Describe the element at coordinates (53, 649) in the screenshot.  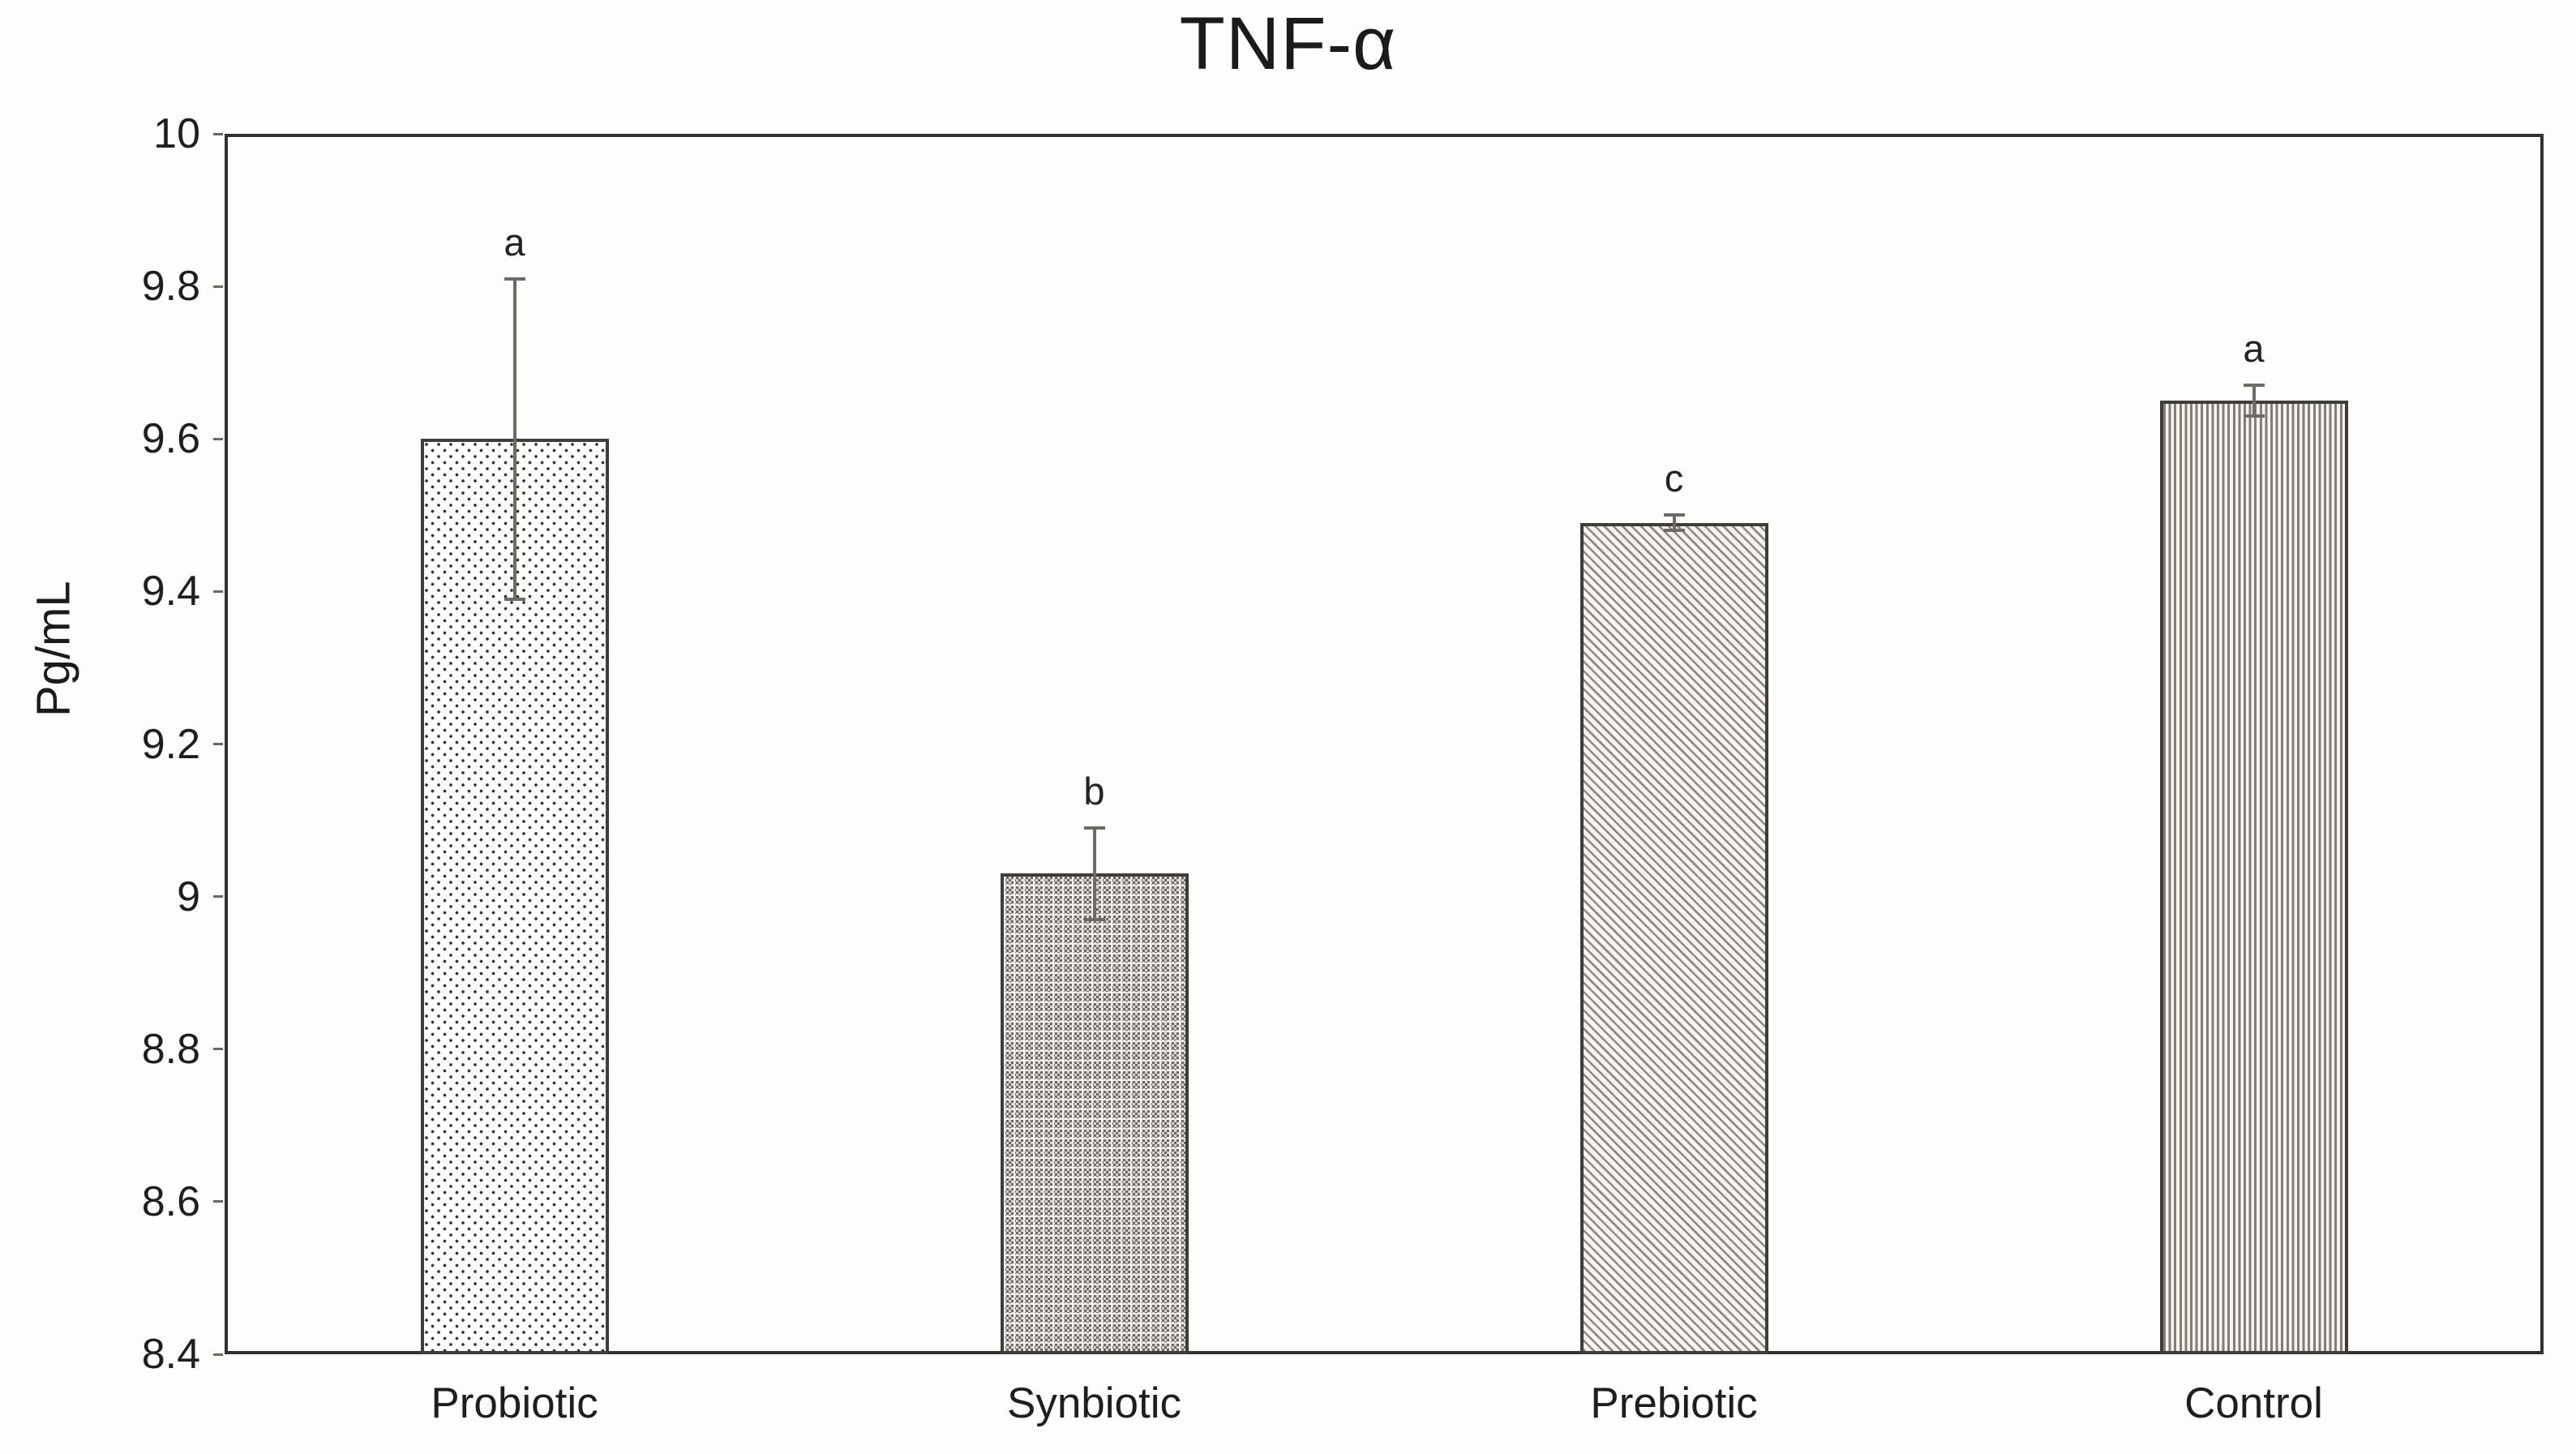
I see `y-axis-title: Pg/mL` at that location.